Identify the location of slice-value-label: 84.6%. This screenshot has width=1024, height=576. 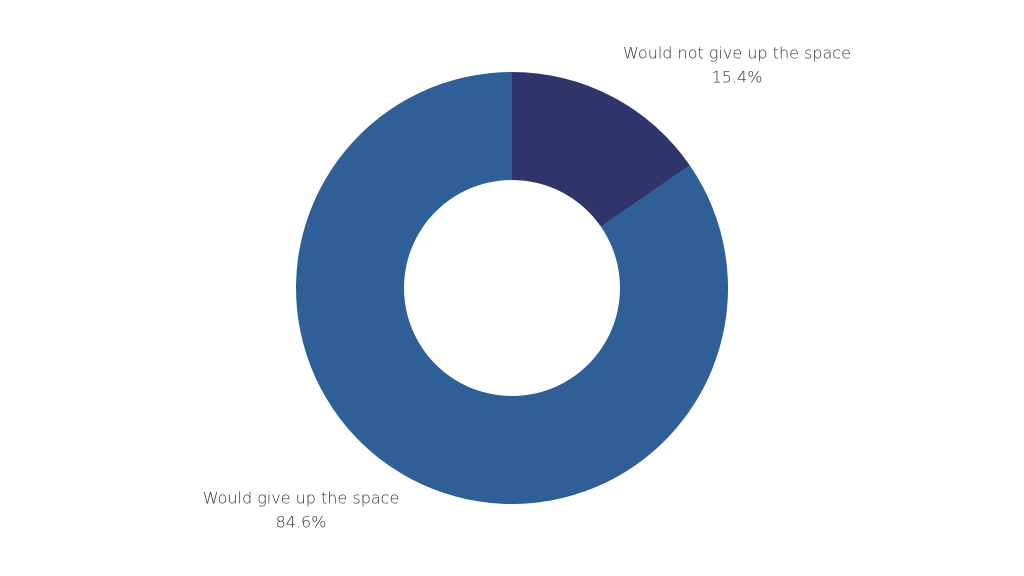
(301, 522).